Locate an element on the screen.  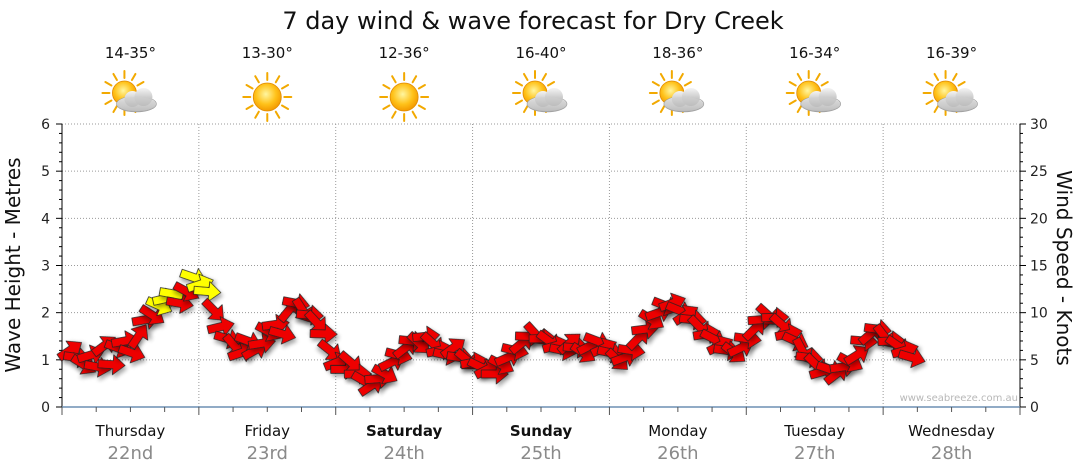
day-name: Wednesday is located at coordinates (951, 431).